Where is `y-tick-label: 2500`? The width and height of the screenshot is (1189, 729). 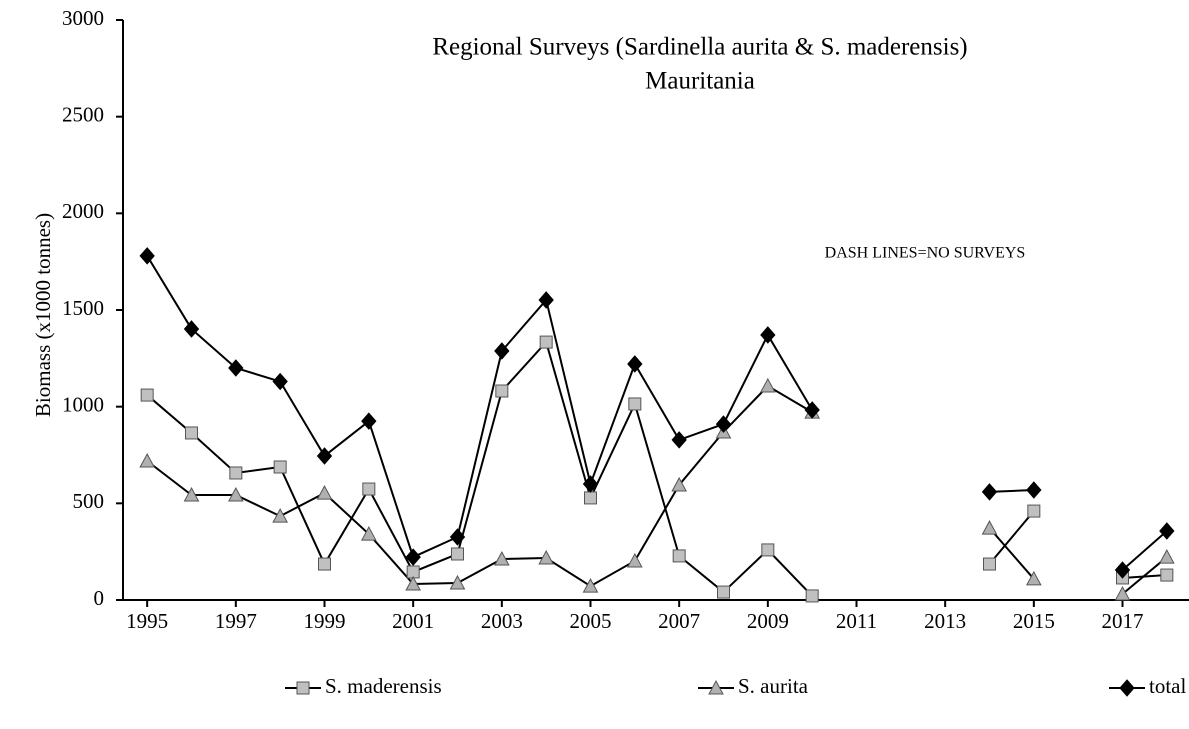 y-tick-label: 2500 is located at coordinates (83, 114).